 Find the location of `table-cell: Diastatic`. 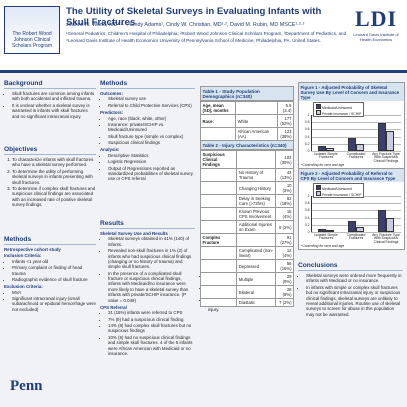

table-cell: Diastatic is located at coordinates (256, 302).